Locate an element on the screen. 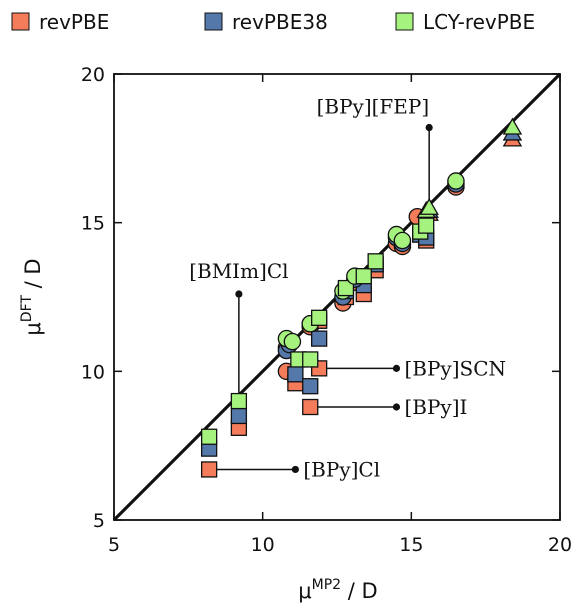 The height and width of the screenshot is (604, 581). x-tick-label: 5 is located at coordinates (114, 545).